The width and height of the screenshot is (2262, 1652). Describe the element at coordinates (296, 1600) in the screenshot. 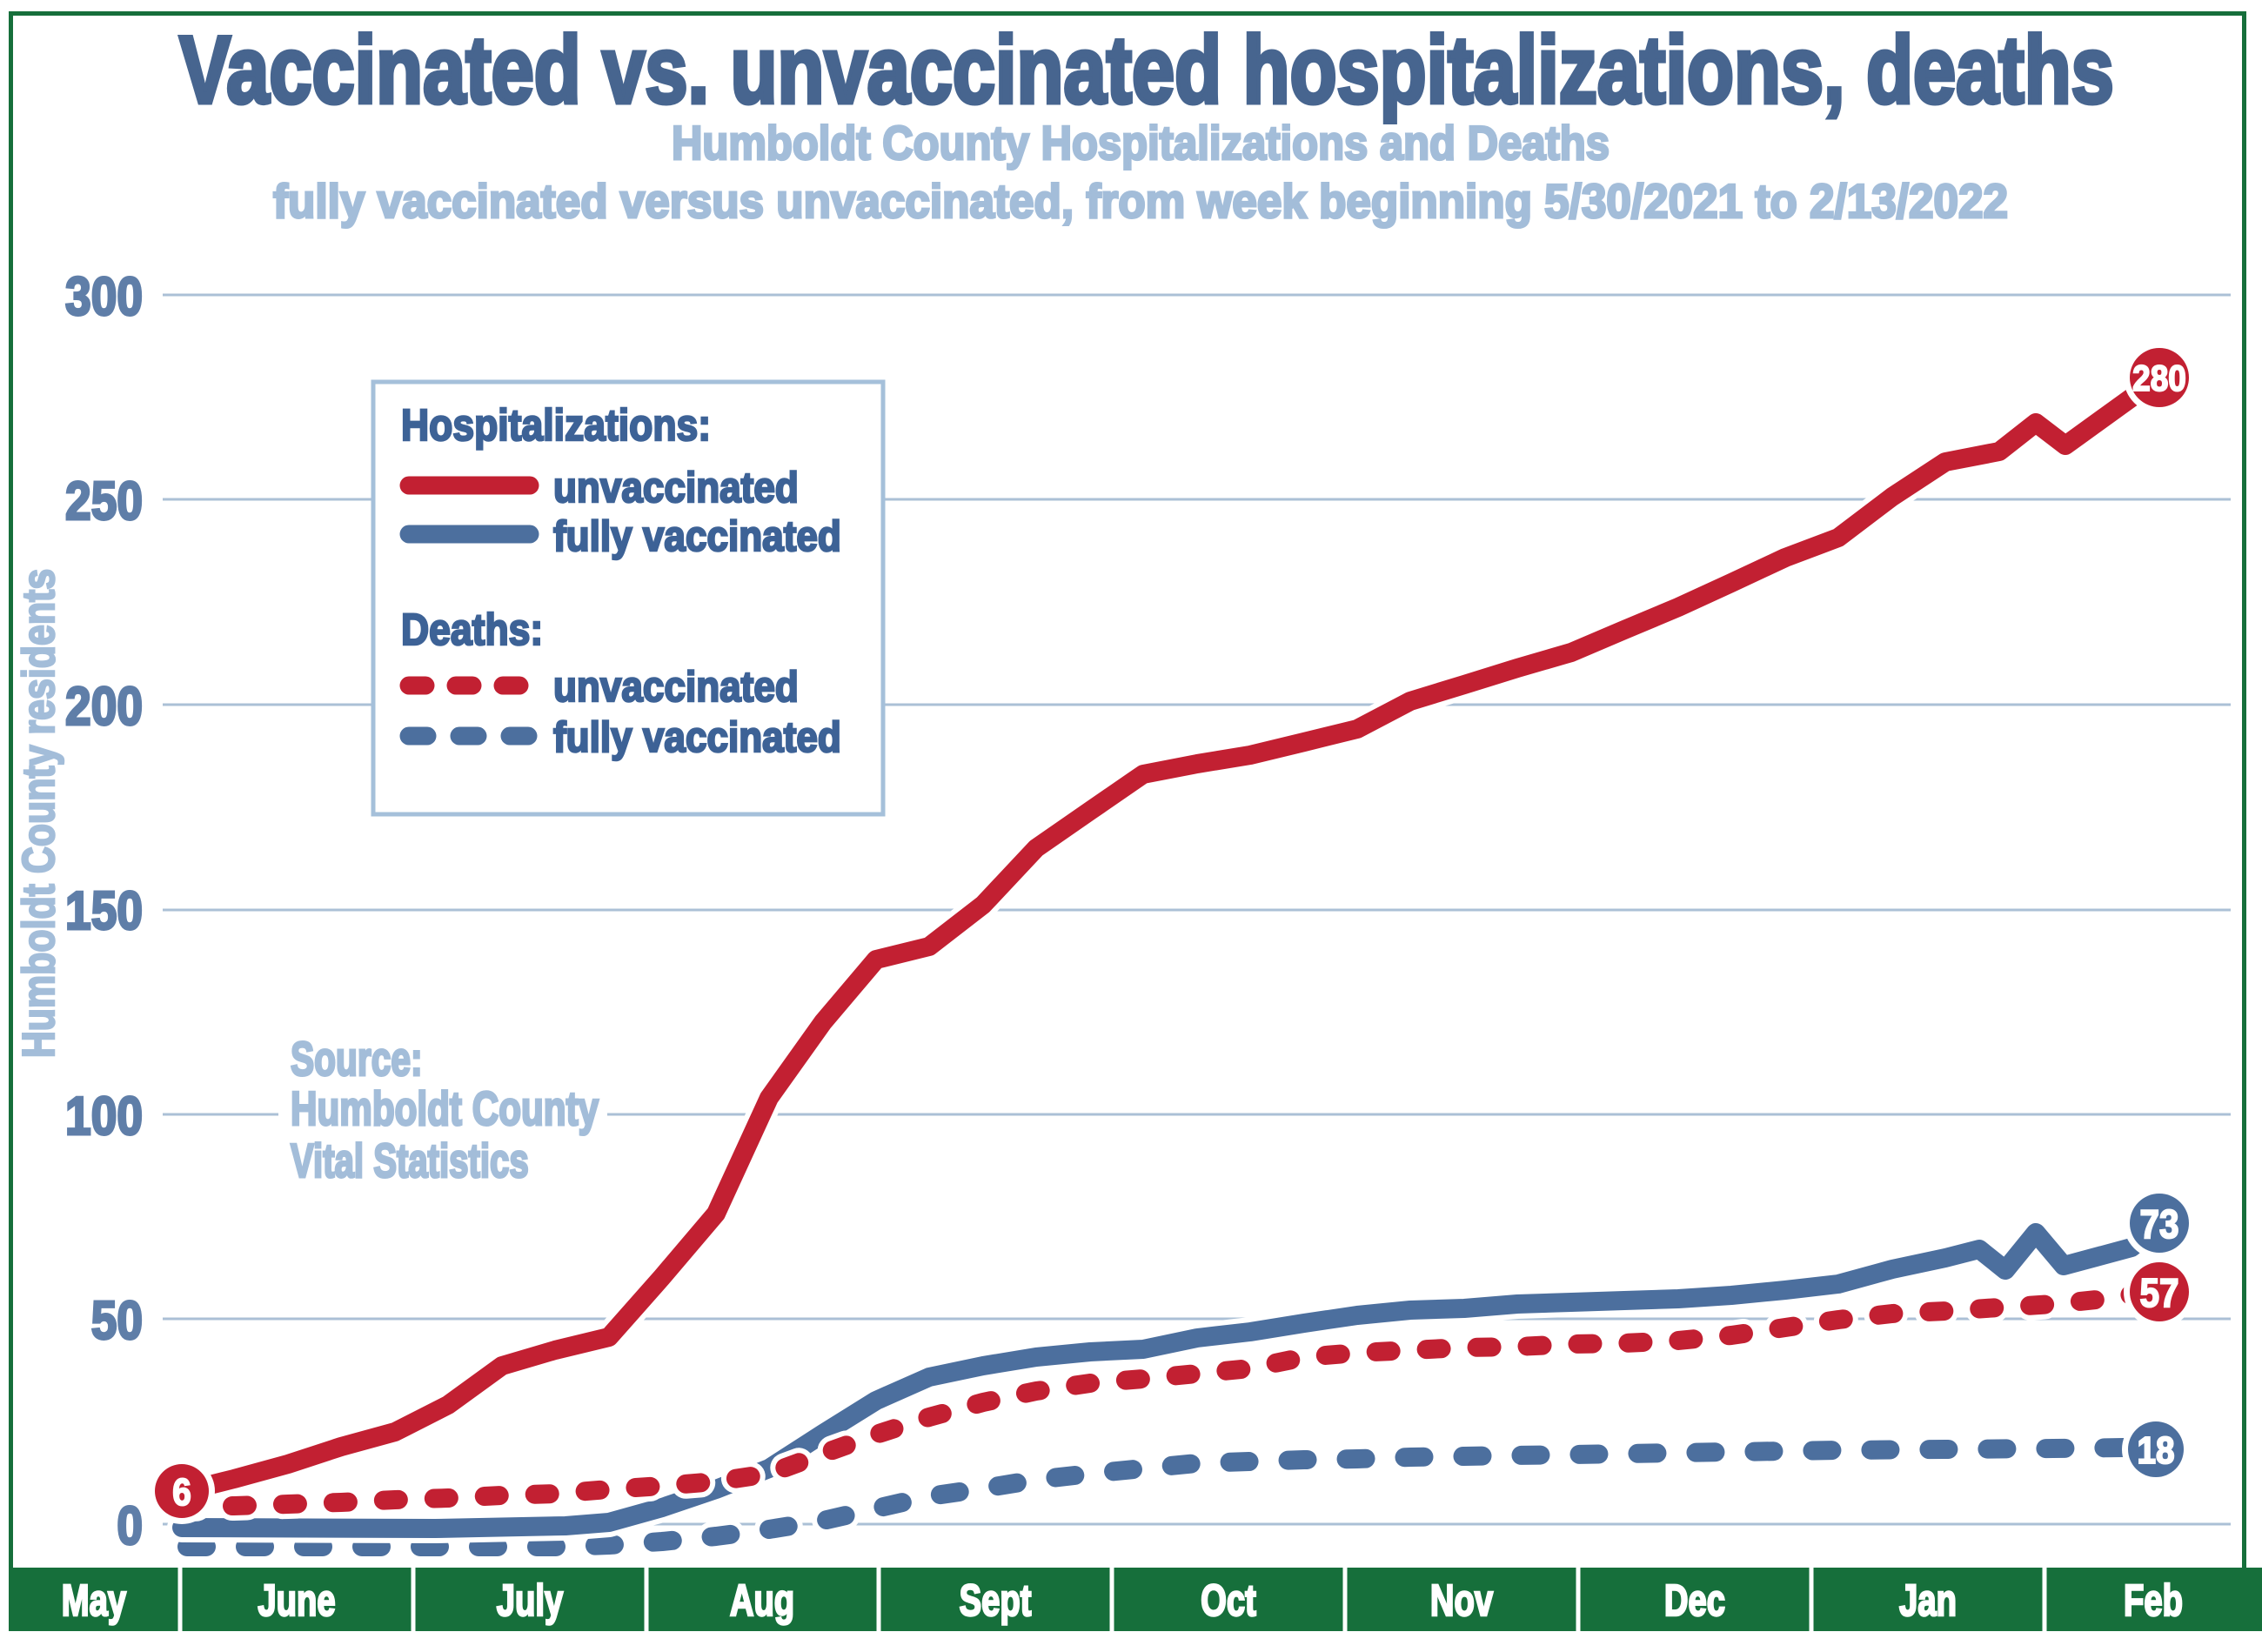

I see `svg-text: June` at that location.